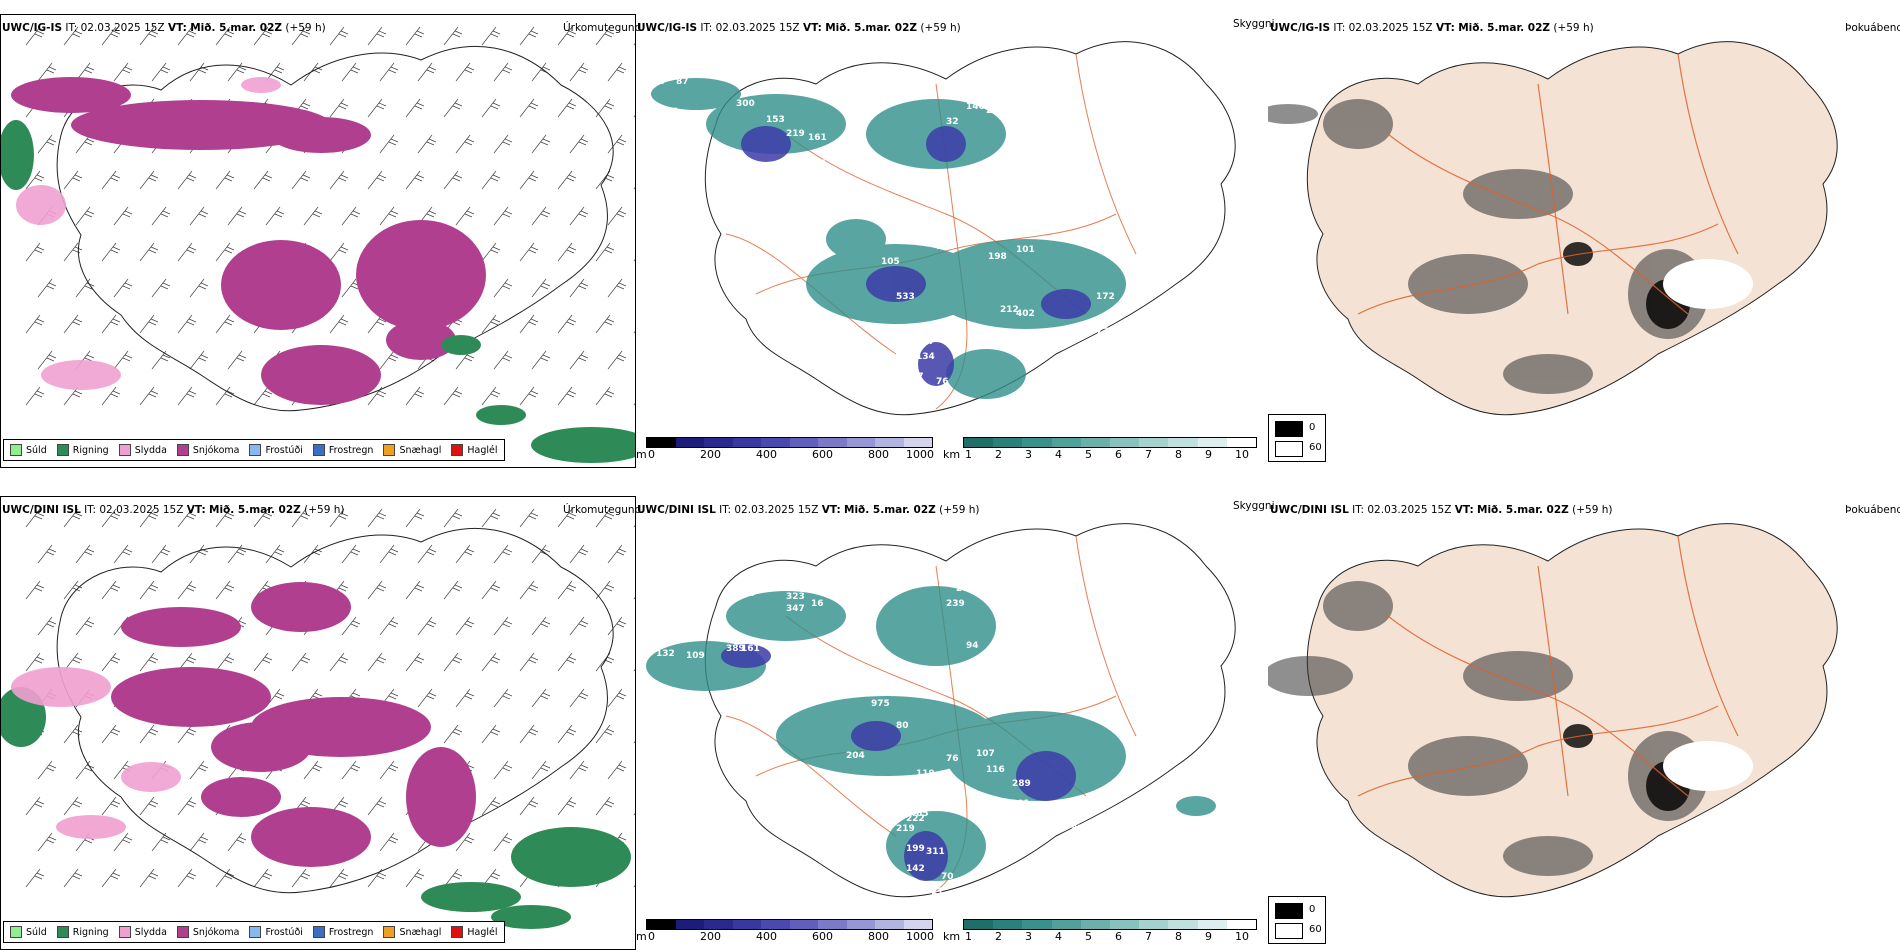  What do you see at coordinates (1315, 929) in the screenshot?
I see `fog-legend-bottom: 60` at bounding box center [1315, 929].